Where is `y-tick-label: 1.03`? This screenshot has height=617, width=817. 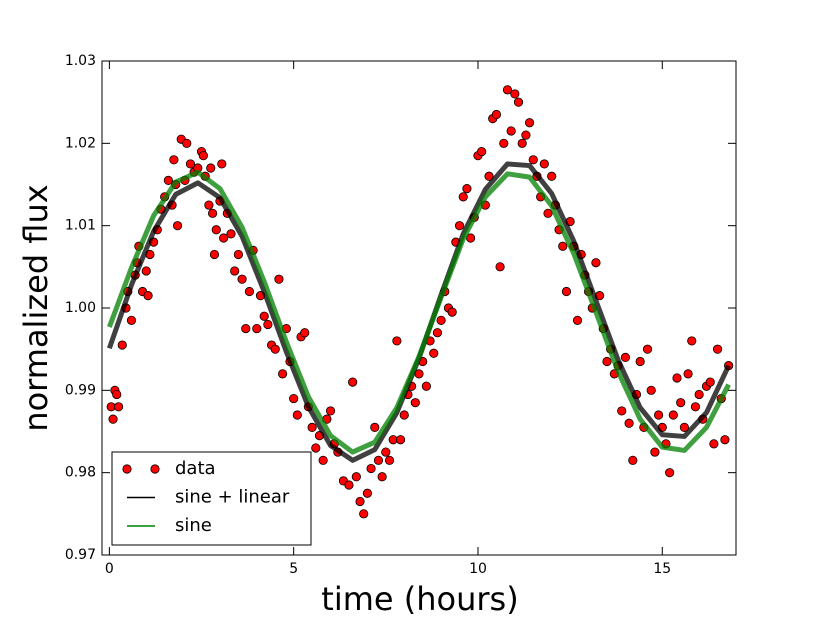 y-tick-label: 1.03 is located at coordinates (80, 61).